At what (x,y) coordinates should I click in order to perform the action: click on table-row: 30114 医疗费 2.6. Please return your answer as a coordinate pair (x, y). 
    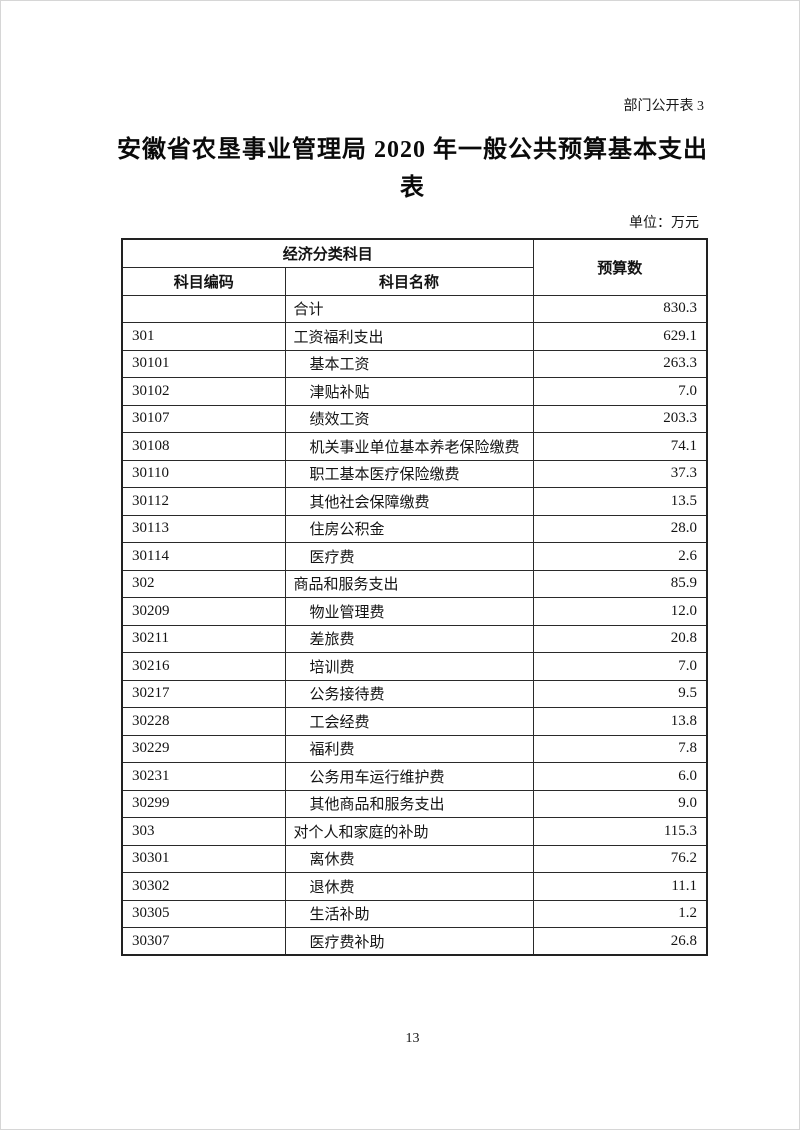
    Looking at the image, I should click on (414, 556).